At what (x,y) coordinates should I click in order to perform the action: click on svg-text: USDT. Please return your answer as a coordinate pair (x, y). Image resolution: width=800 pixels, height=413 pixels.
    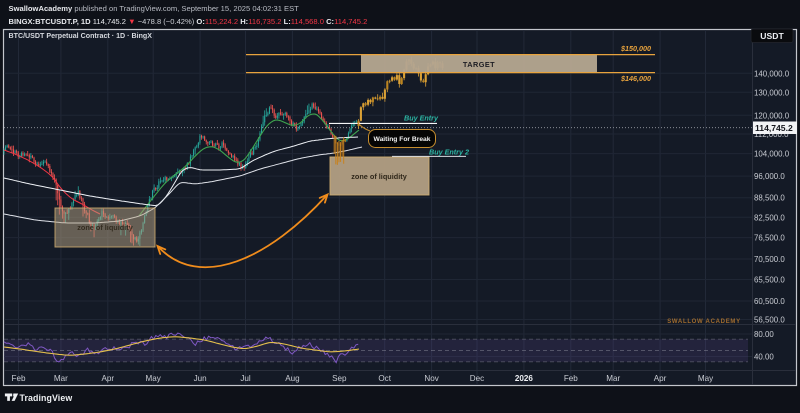
    Looking at the image, I should click on (772, 36).